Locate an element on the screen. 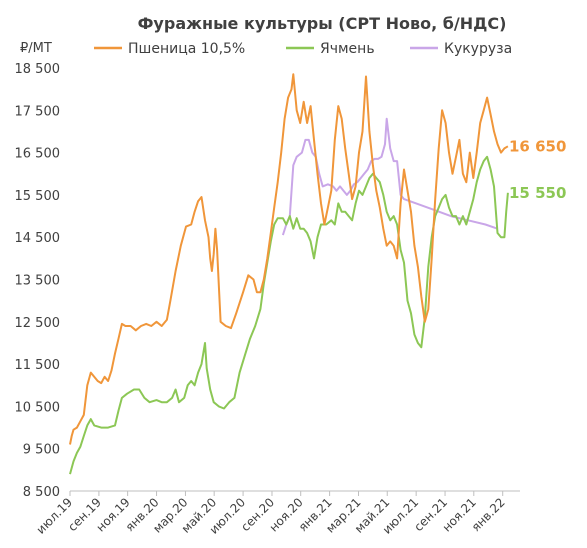  legend: Пшеница 10,5% Ячмень Кукуруза is located at coordinates (303, 49).